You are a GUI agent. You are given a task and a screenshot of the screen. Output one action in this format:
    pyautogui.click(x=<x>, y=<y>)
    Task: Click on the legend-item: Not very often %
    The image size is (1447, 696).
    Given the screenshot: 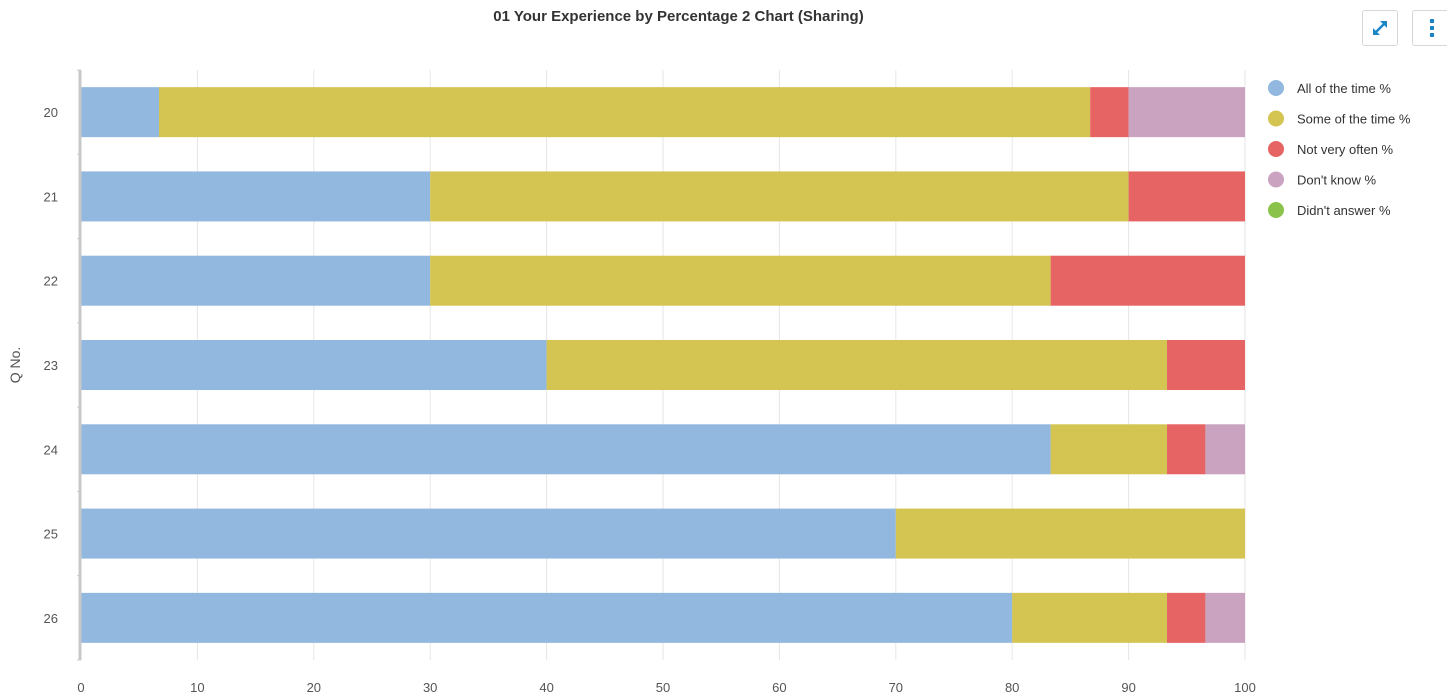 What is the action you would take?
    pyautogui.click(x=1331, y=149)
    